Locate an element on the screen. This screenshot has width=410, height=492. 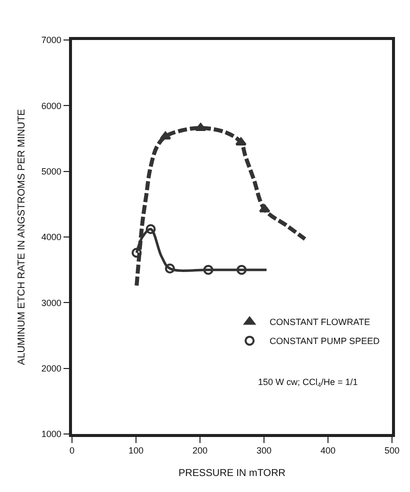
x-tick-label: 0 is located at coordinates (72, 451).